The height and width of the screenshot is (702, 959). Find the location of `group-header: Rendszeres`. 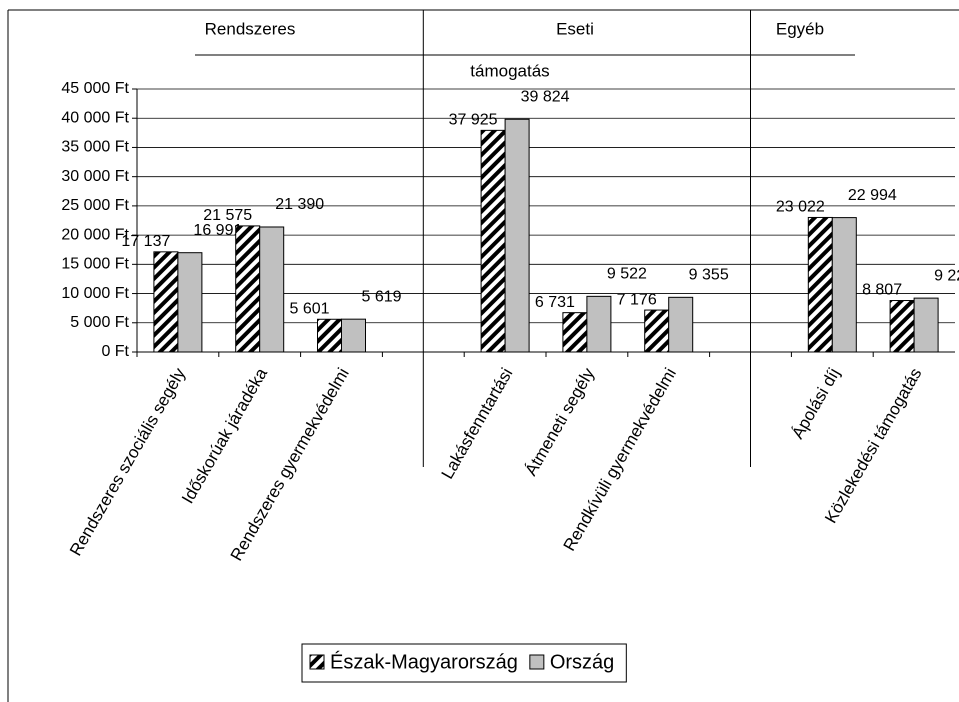

group-header: Rendszeres is located at coordinates (250, 28).